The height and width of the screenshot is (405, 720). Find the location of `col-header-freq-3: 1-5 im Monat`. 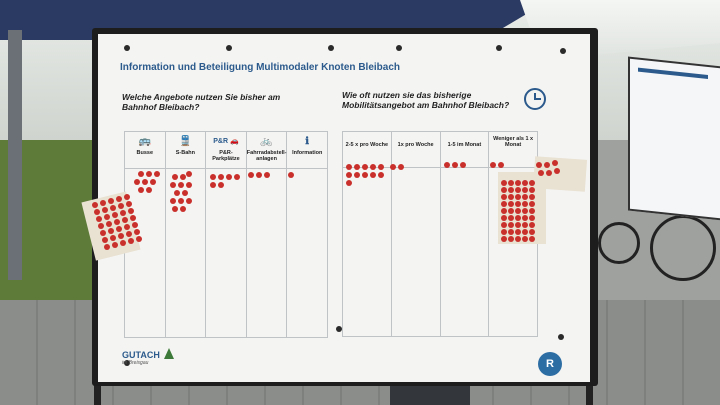

col-header-freq-3: 1-5 im Monat is located at coordinates (464, 149).